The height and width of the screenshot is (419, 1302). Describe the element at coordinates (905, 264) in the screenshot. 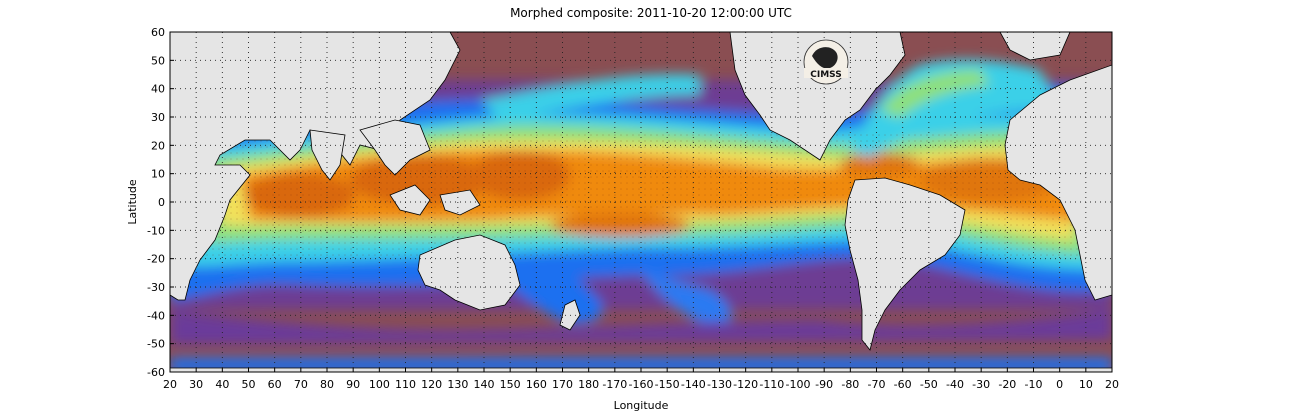

I see `land-south-america` at that location.